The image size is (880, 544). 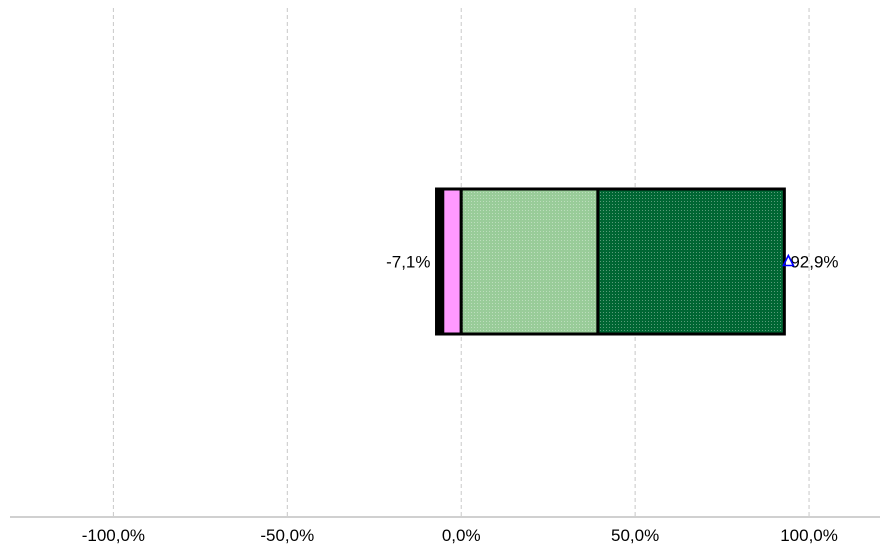 I want to click on x-tick-label: -100,0%, so click(x=113, y=535).